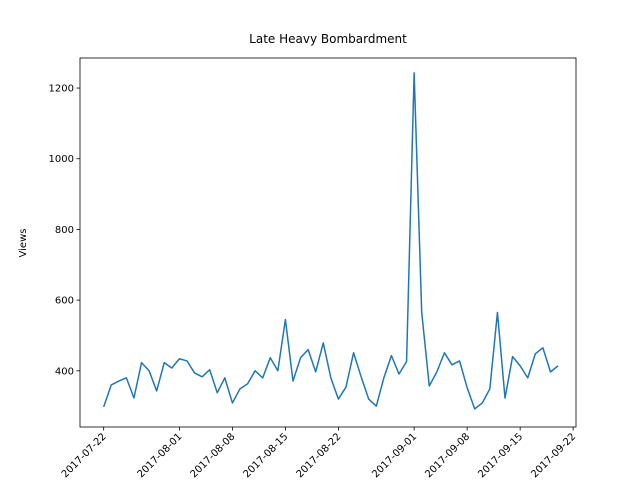  What do you see at coordinates (64, 301) in the screenshot?
I see `y-tick-label: 600` at bounding box center [64, 301].